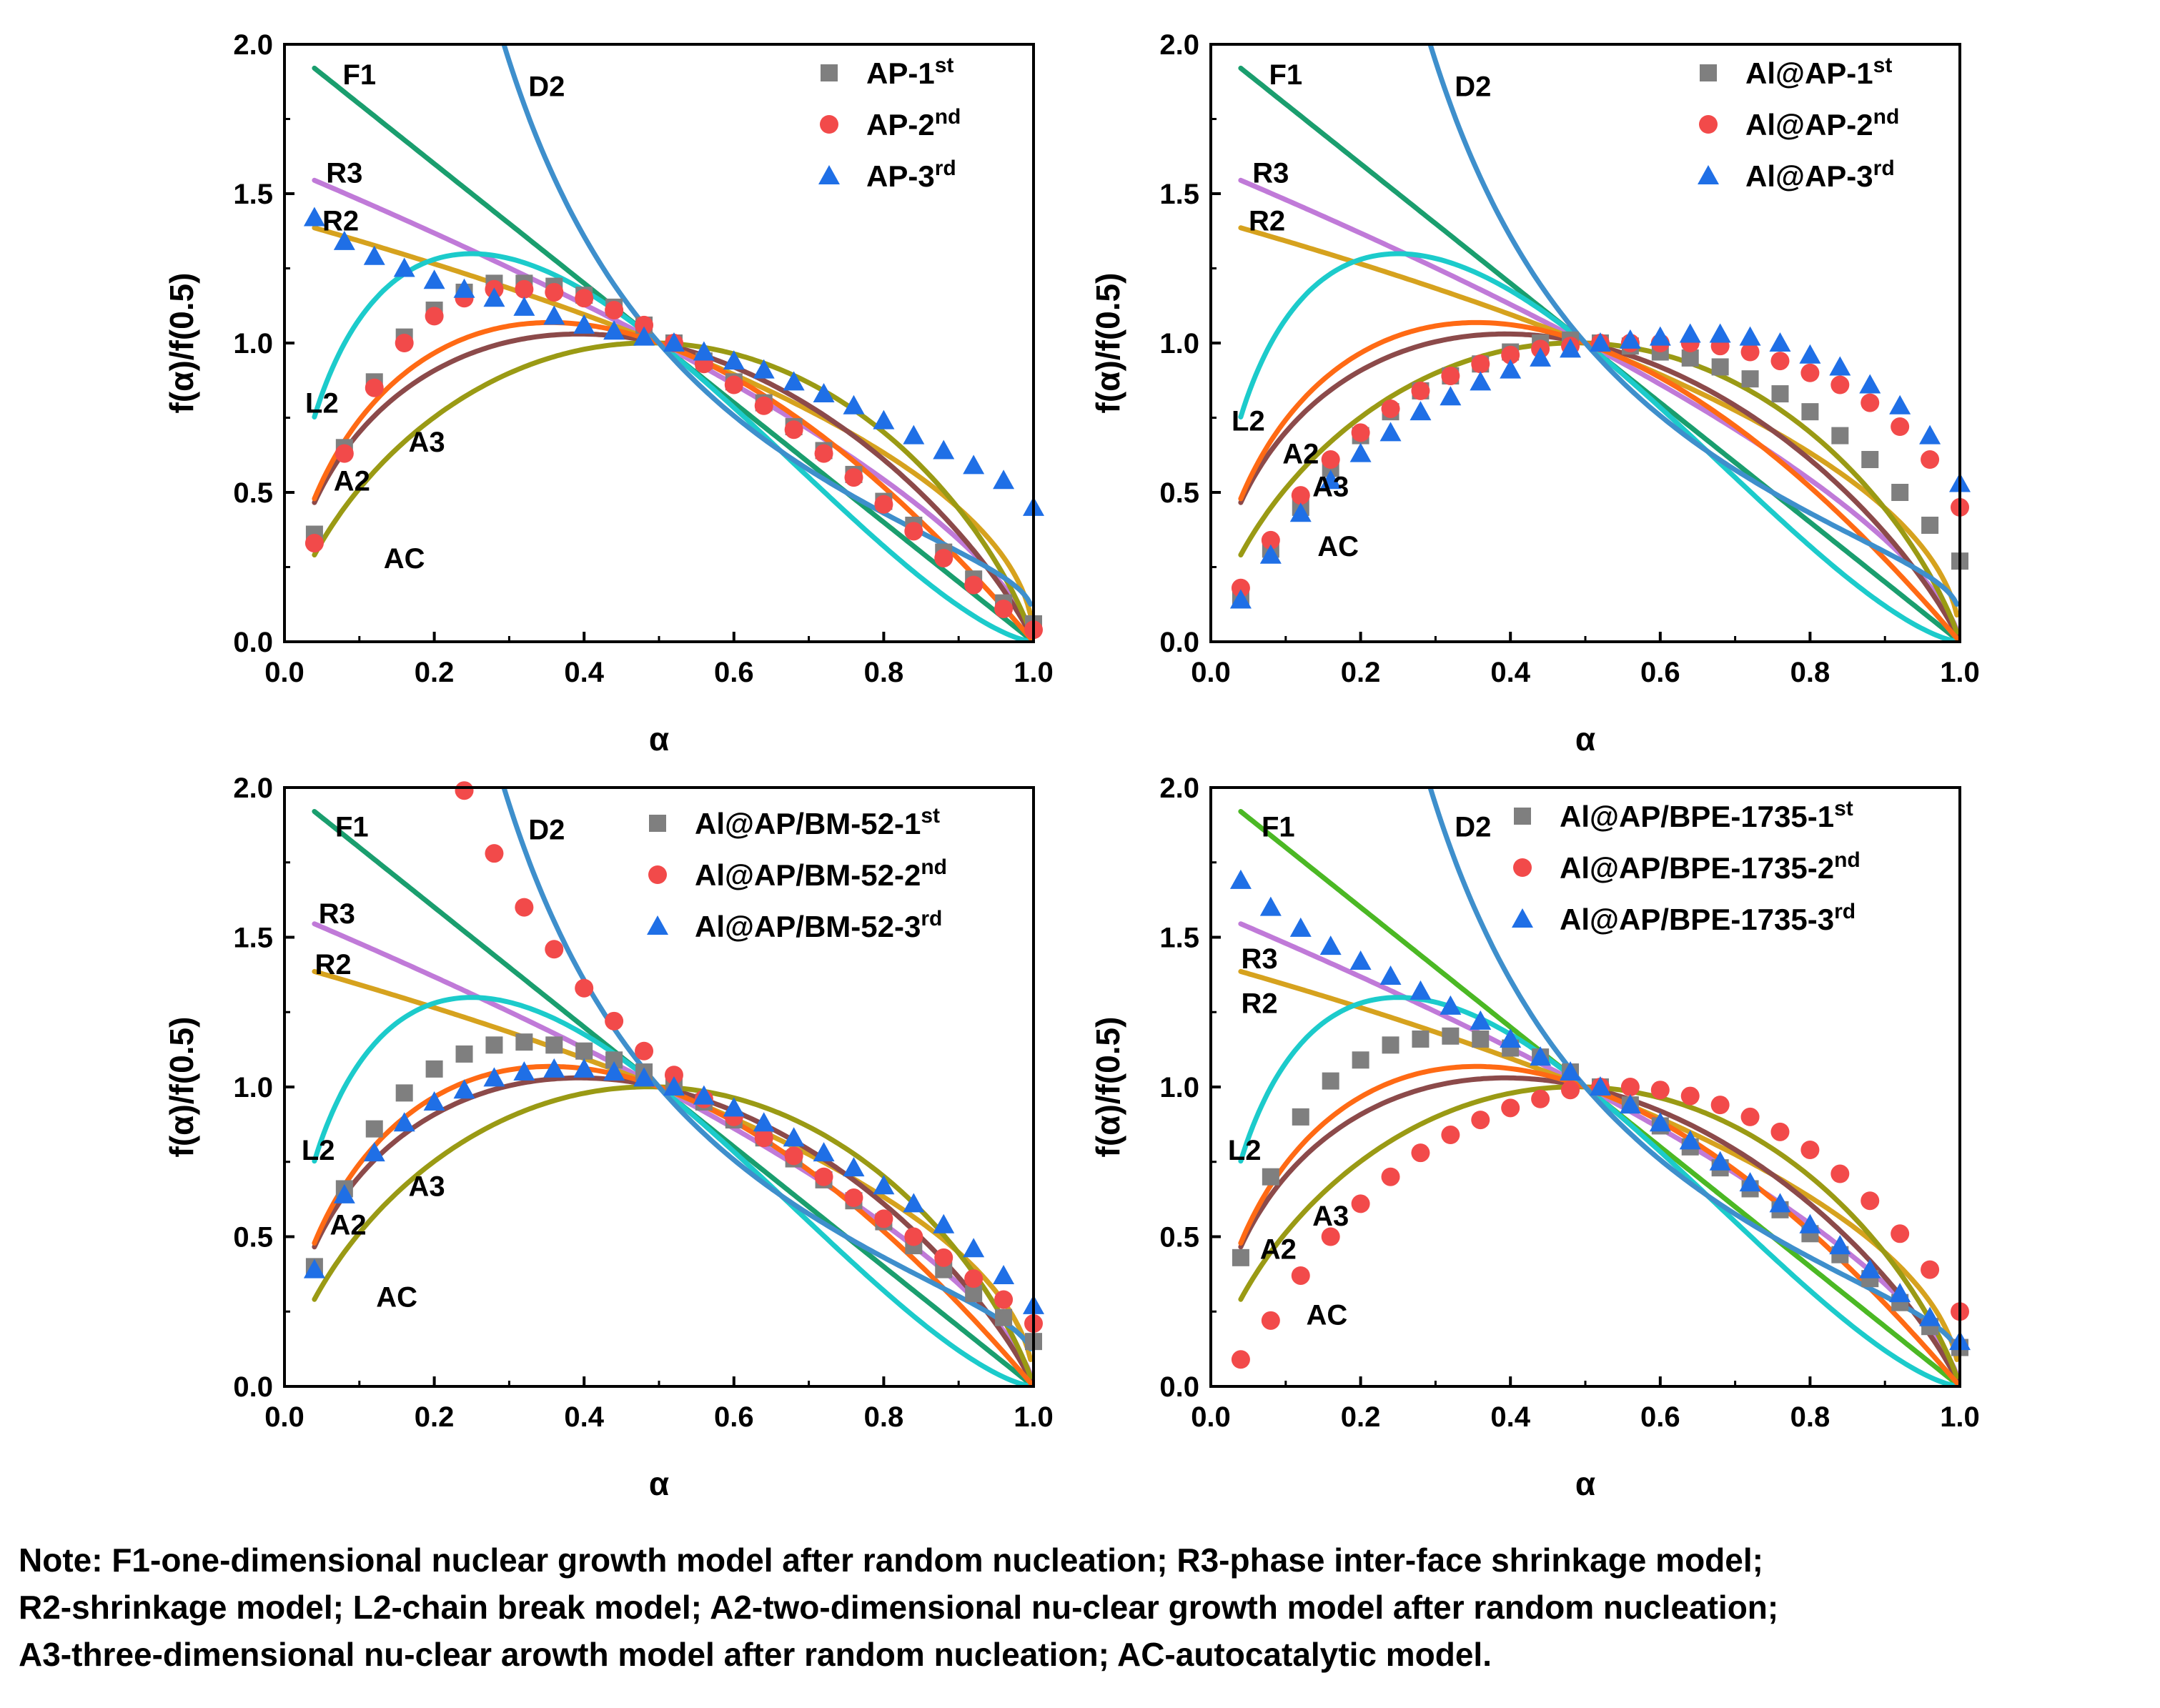 Image resolution: width=2160 pixels, height=1708 pixels. I want to click on y-axis-label: f(α)/f(0.5), so click(182, 1088).